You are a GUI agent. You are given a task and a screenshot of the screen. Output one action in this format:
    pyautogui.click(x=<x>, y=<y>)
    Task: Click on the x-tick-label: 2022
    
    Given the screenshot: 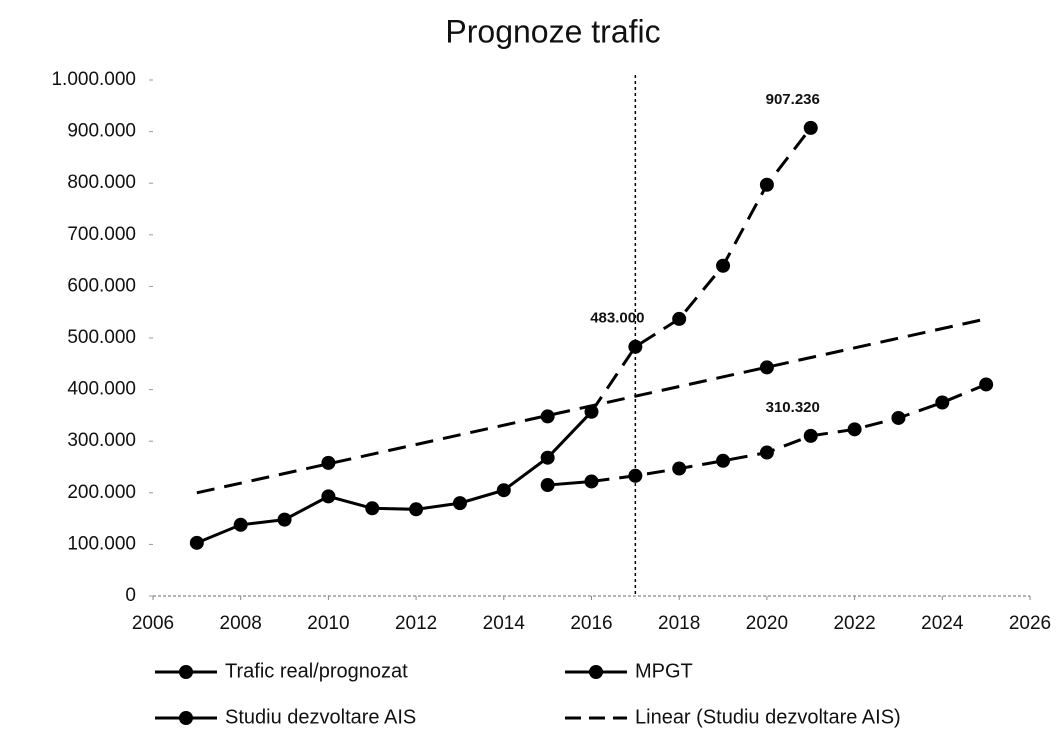 What is the action you would take?
    pyautogui.click(x=854, y=623)
    